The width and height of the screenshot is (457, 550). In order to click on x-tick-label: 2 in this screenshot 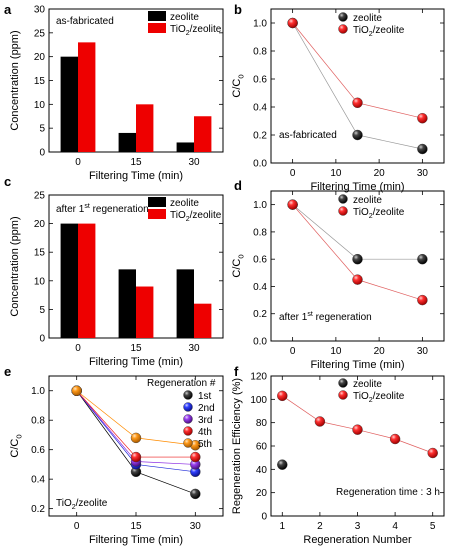, I will do `click(320, 526)`.